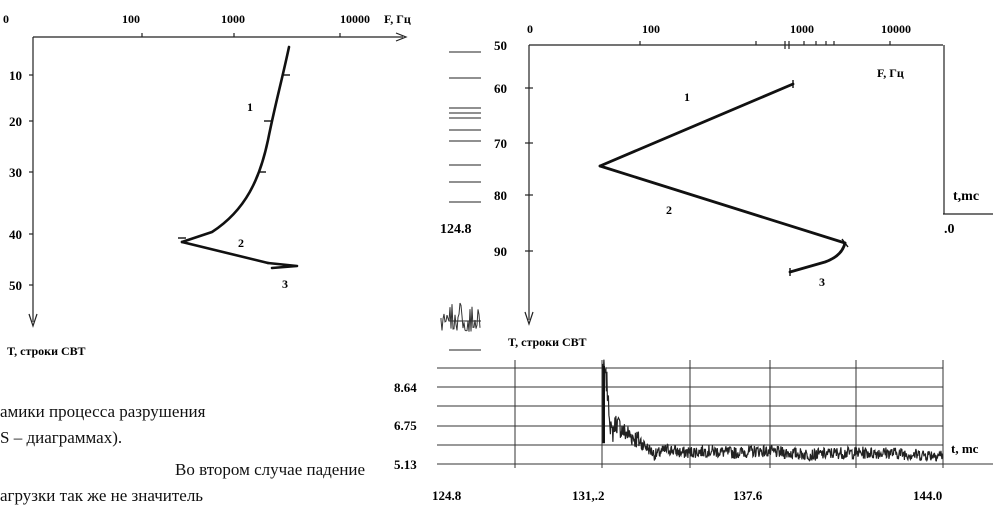 This screenshot has height=505, width=993. What do you see at coordinates (131, 19) in the screenshot?
I see `left-x-tick-100: 100` at bounding box center [131, 19].